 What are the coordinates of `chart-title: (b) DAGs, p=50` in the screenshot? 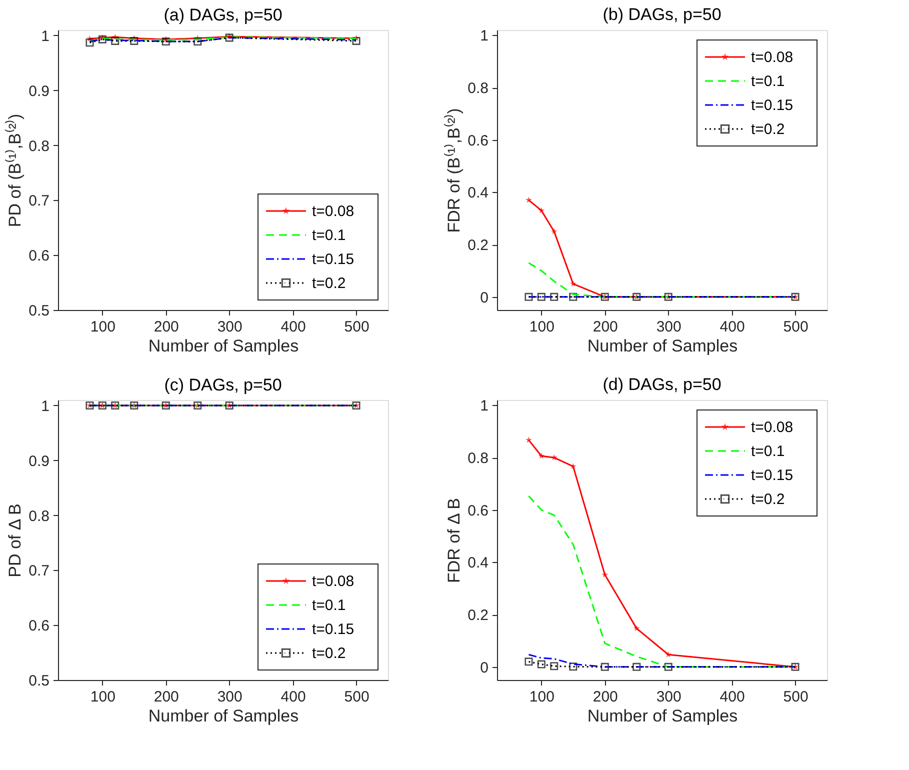 It's located at (662, 14).